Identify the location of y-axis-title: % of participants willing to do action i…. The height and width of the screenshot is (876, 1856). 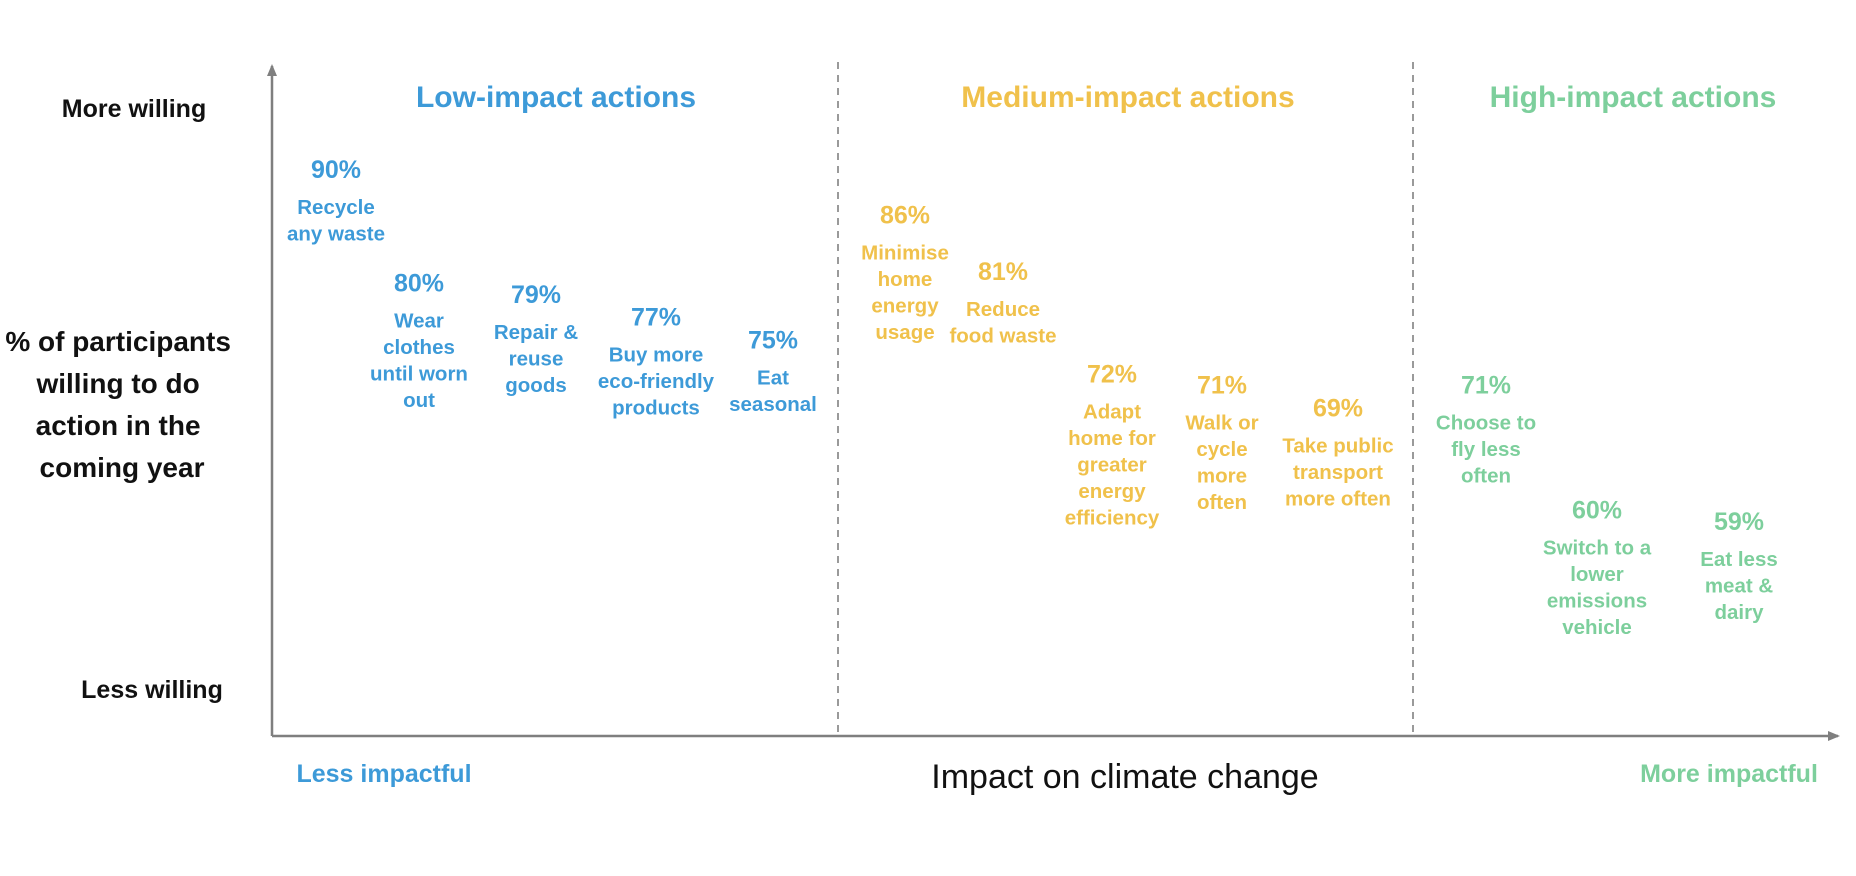
(121, 404).